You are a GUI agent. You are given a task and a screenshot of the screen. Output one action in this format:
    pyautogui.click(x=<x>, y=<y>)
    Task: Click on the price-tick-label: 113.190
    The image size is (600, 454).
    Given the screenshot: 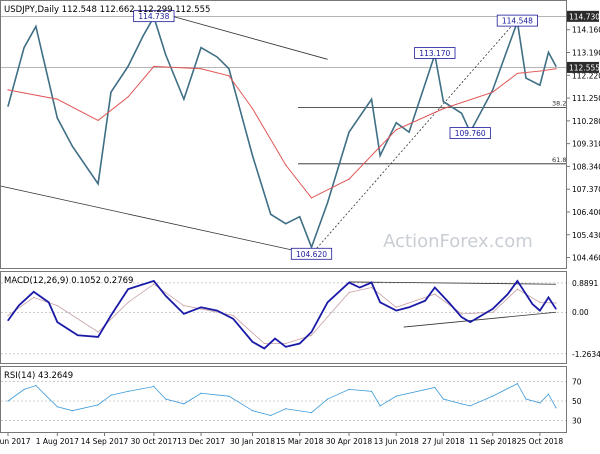 What is the action you would take?
    pyautogui.click(x=586, y=53)
    